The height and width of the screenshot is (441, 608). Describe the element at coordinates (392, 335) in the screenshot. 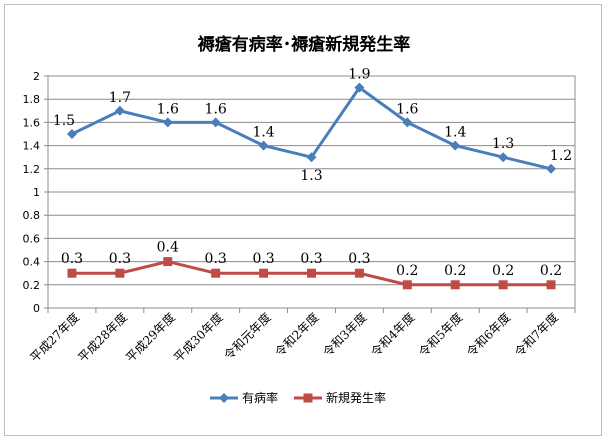

I see `x-tick-label: 令和4年度` at that location.